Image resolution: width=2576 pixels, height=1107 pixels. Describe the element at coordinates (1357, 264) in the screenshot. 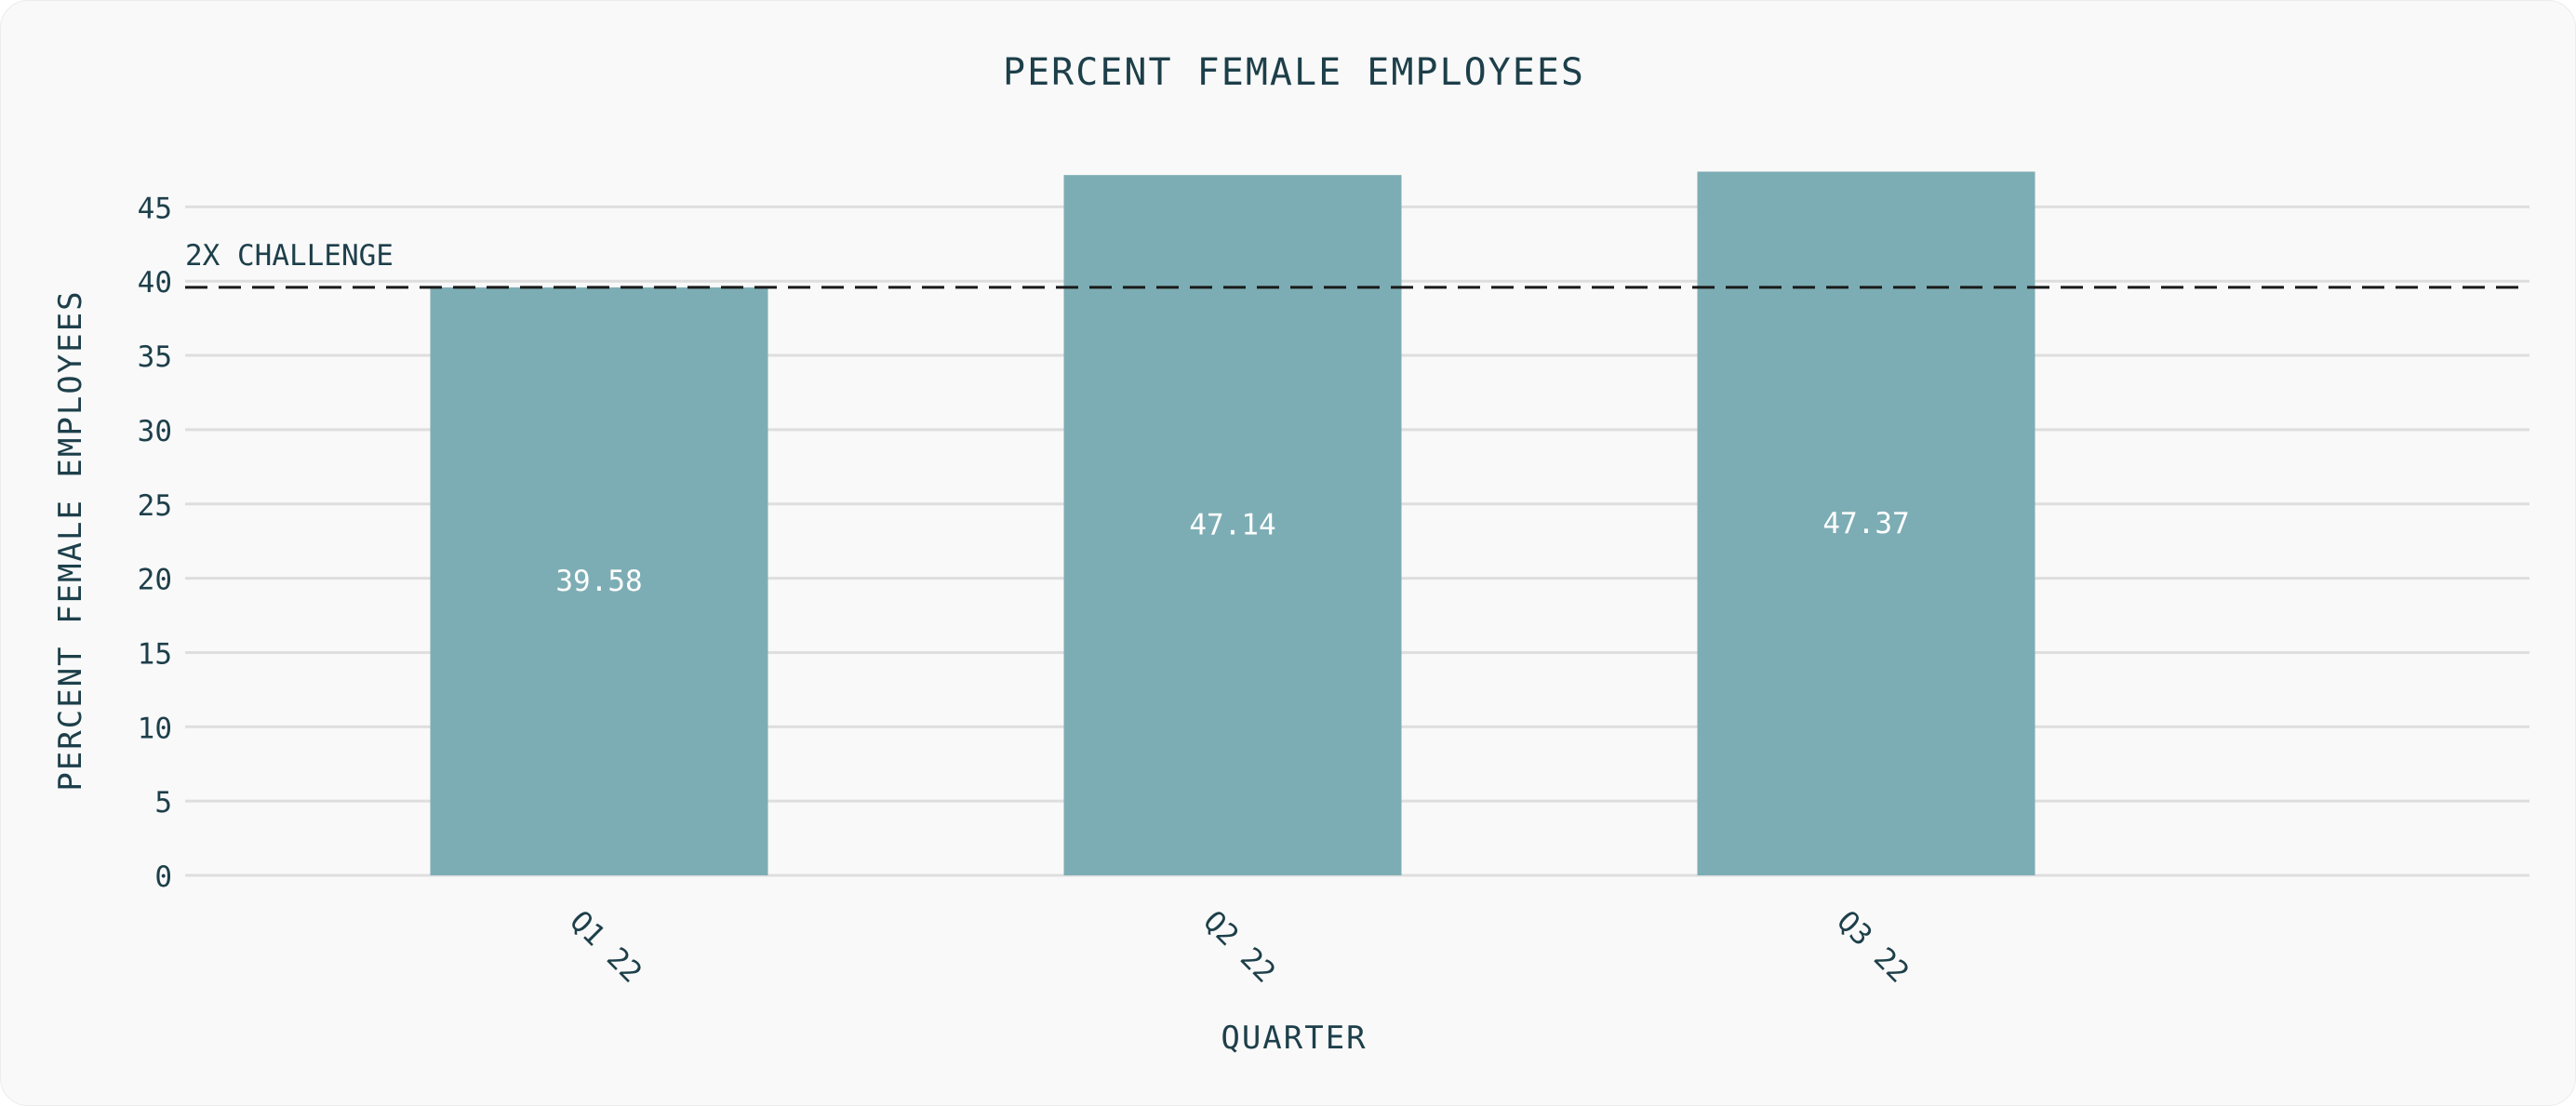

I see `reference-line-group: 2X CHALLENGE` at that location.